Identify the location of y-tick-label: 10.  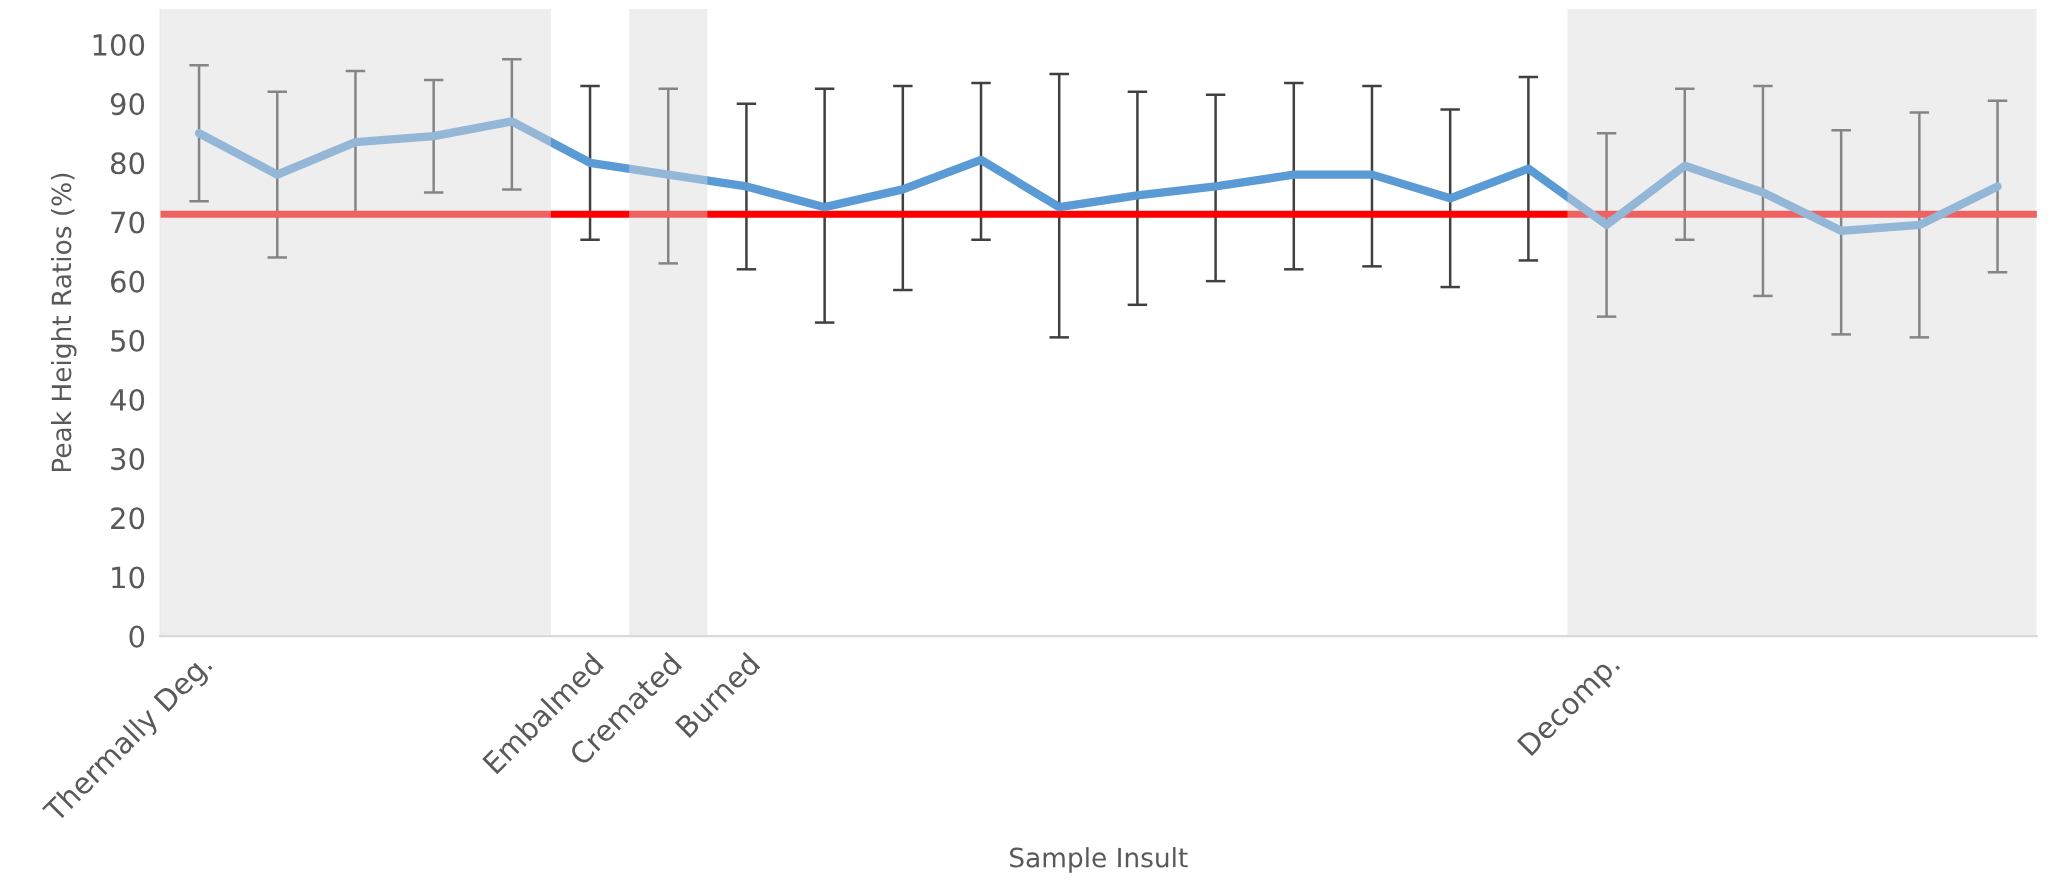
(128, 577).